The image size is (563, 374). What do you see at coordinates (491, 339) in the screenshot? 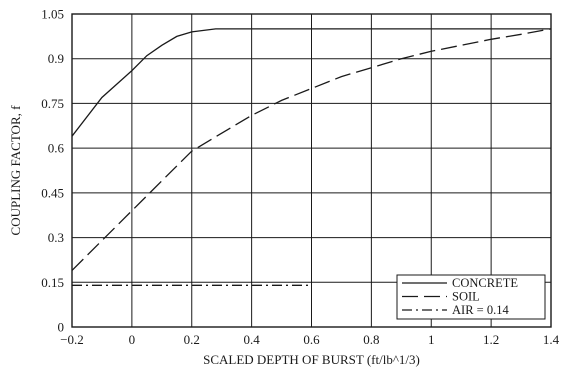
I see `x-tick-label: 1.2` at bounding box center [491, 339].